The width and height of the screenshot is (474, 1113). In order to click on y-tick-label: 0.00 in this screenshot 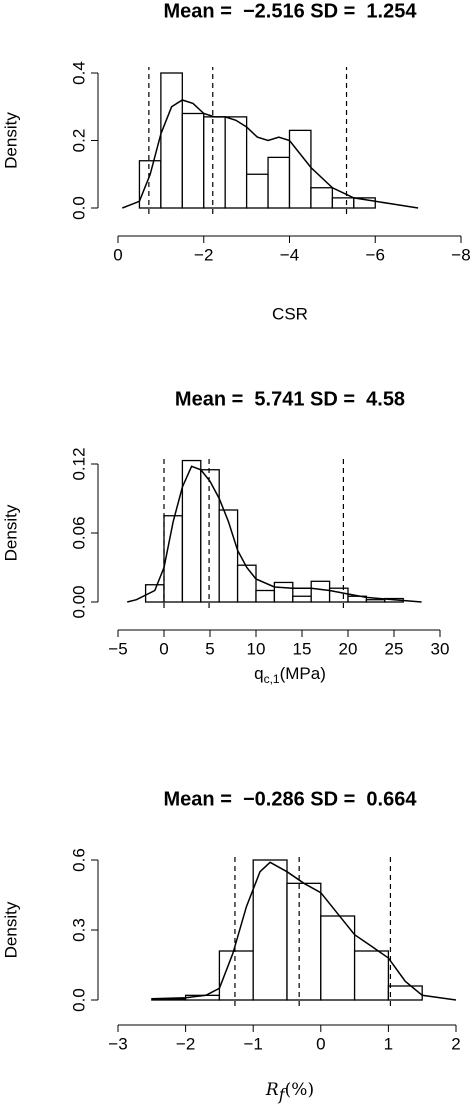, I will do `click(78, 601)`.